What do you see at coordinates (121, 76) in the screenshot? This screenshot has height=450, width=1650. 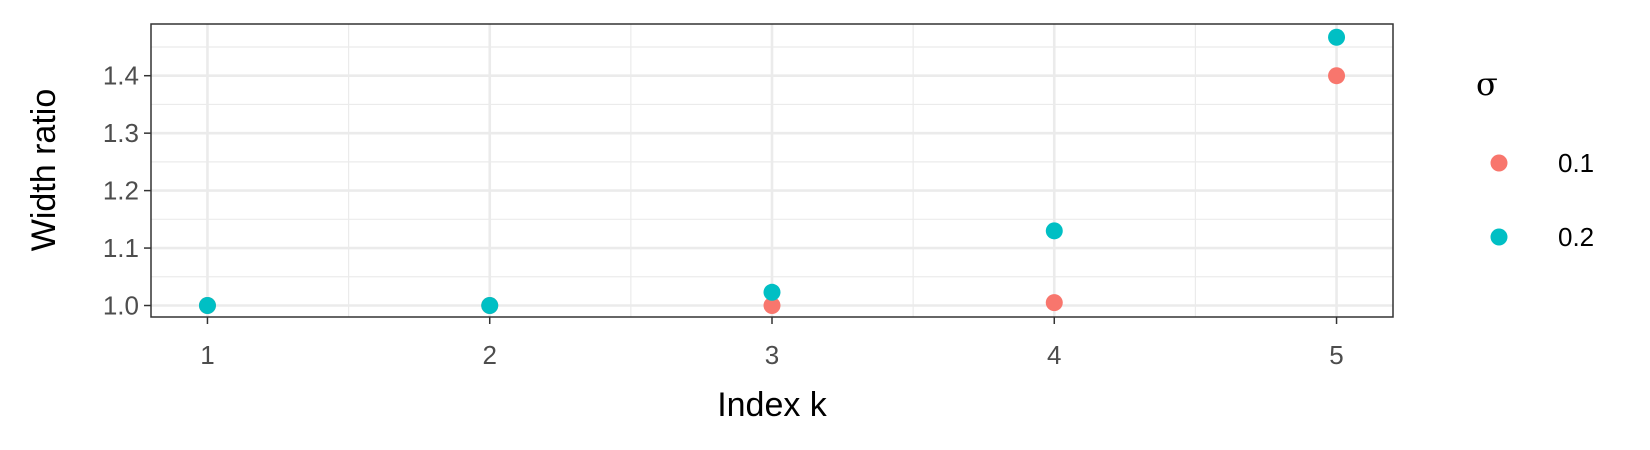 I see `y-tick-label: 1.4` at bounding box center [121, 76].